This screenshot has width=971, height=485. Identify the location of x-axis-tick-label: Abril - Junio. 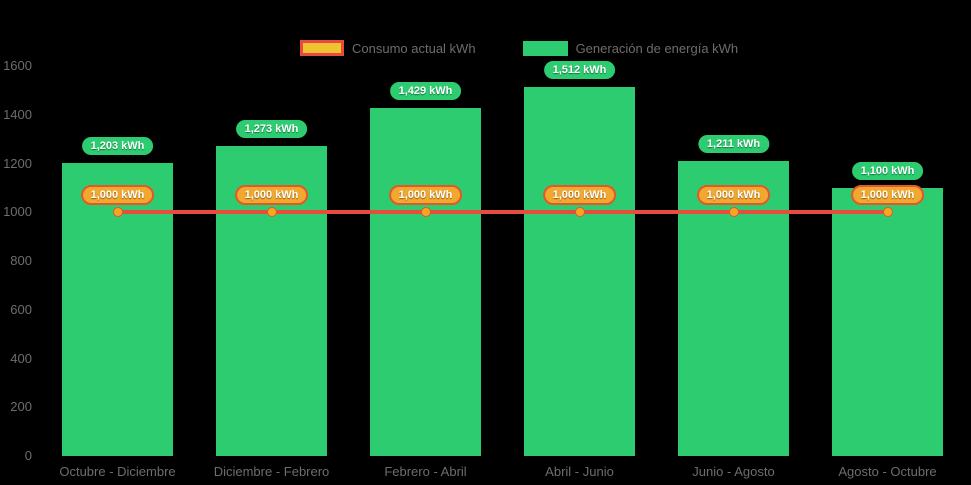
(579, 471).